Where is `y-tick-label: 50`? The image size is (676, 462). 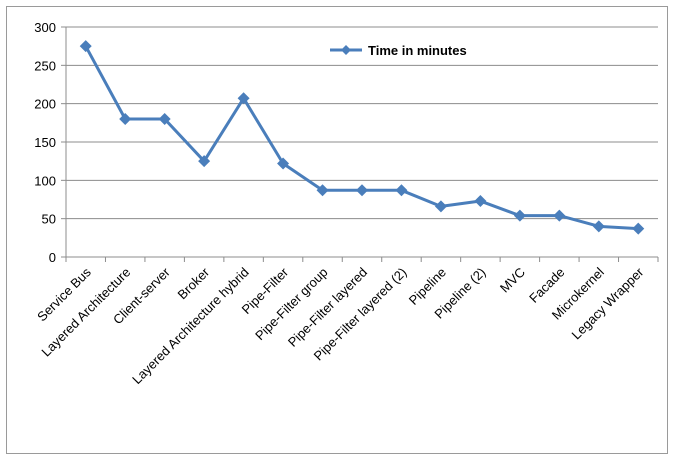
y-tick-label: 50 is located at coordinates (49, 219).